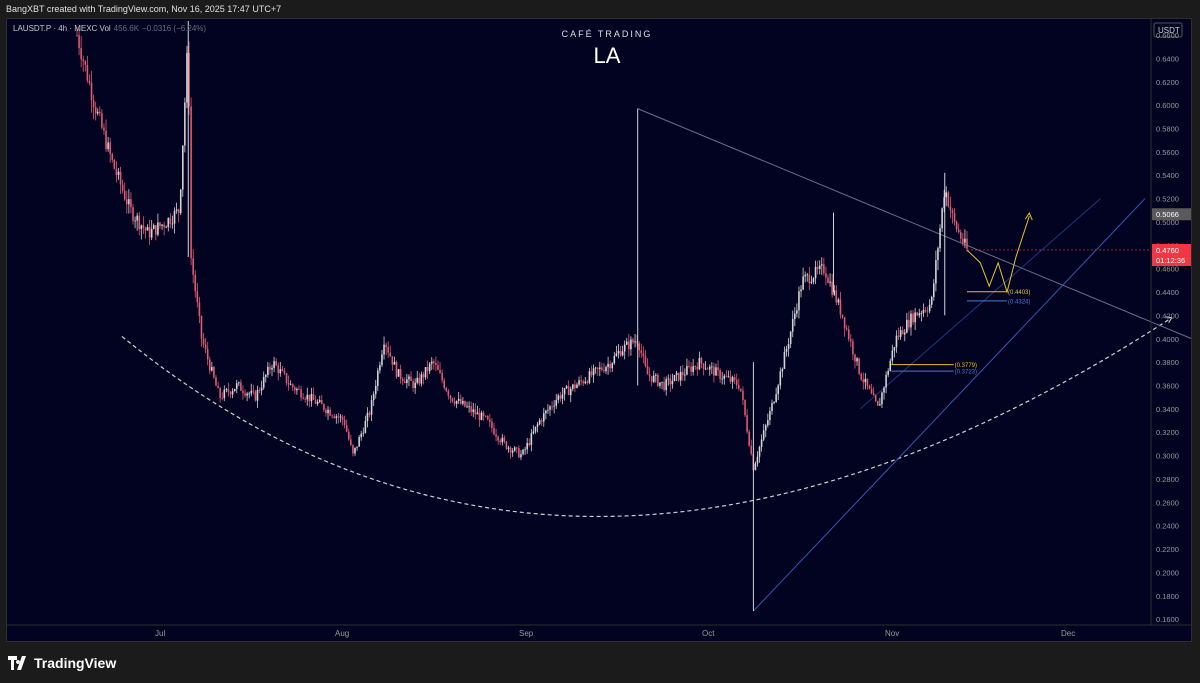 This screenshot has height=683, width=1200. What do you see at coordinates (1167, 58) in the screenshot?
I see `y-tick-label: 0.6400` at bounding box center [1167, 58].